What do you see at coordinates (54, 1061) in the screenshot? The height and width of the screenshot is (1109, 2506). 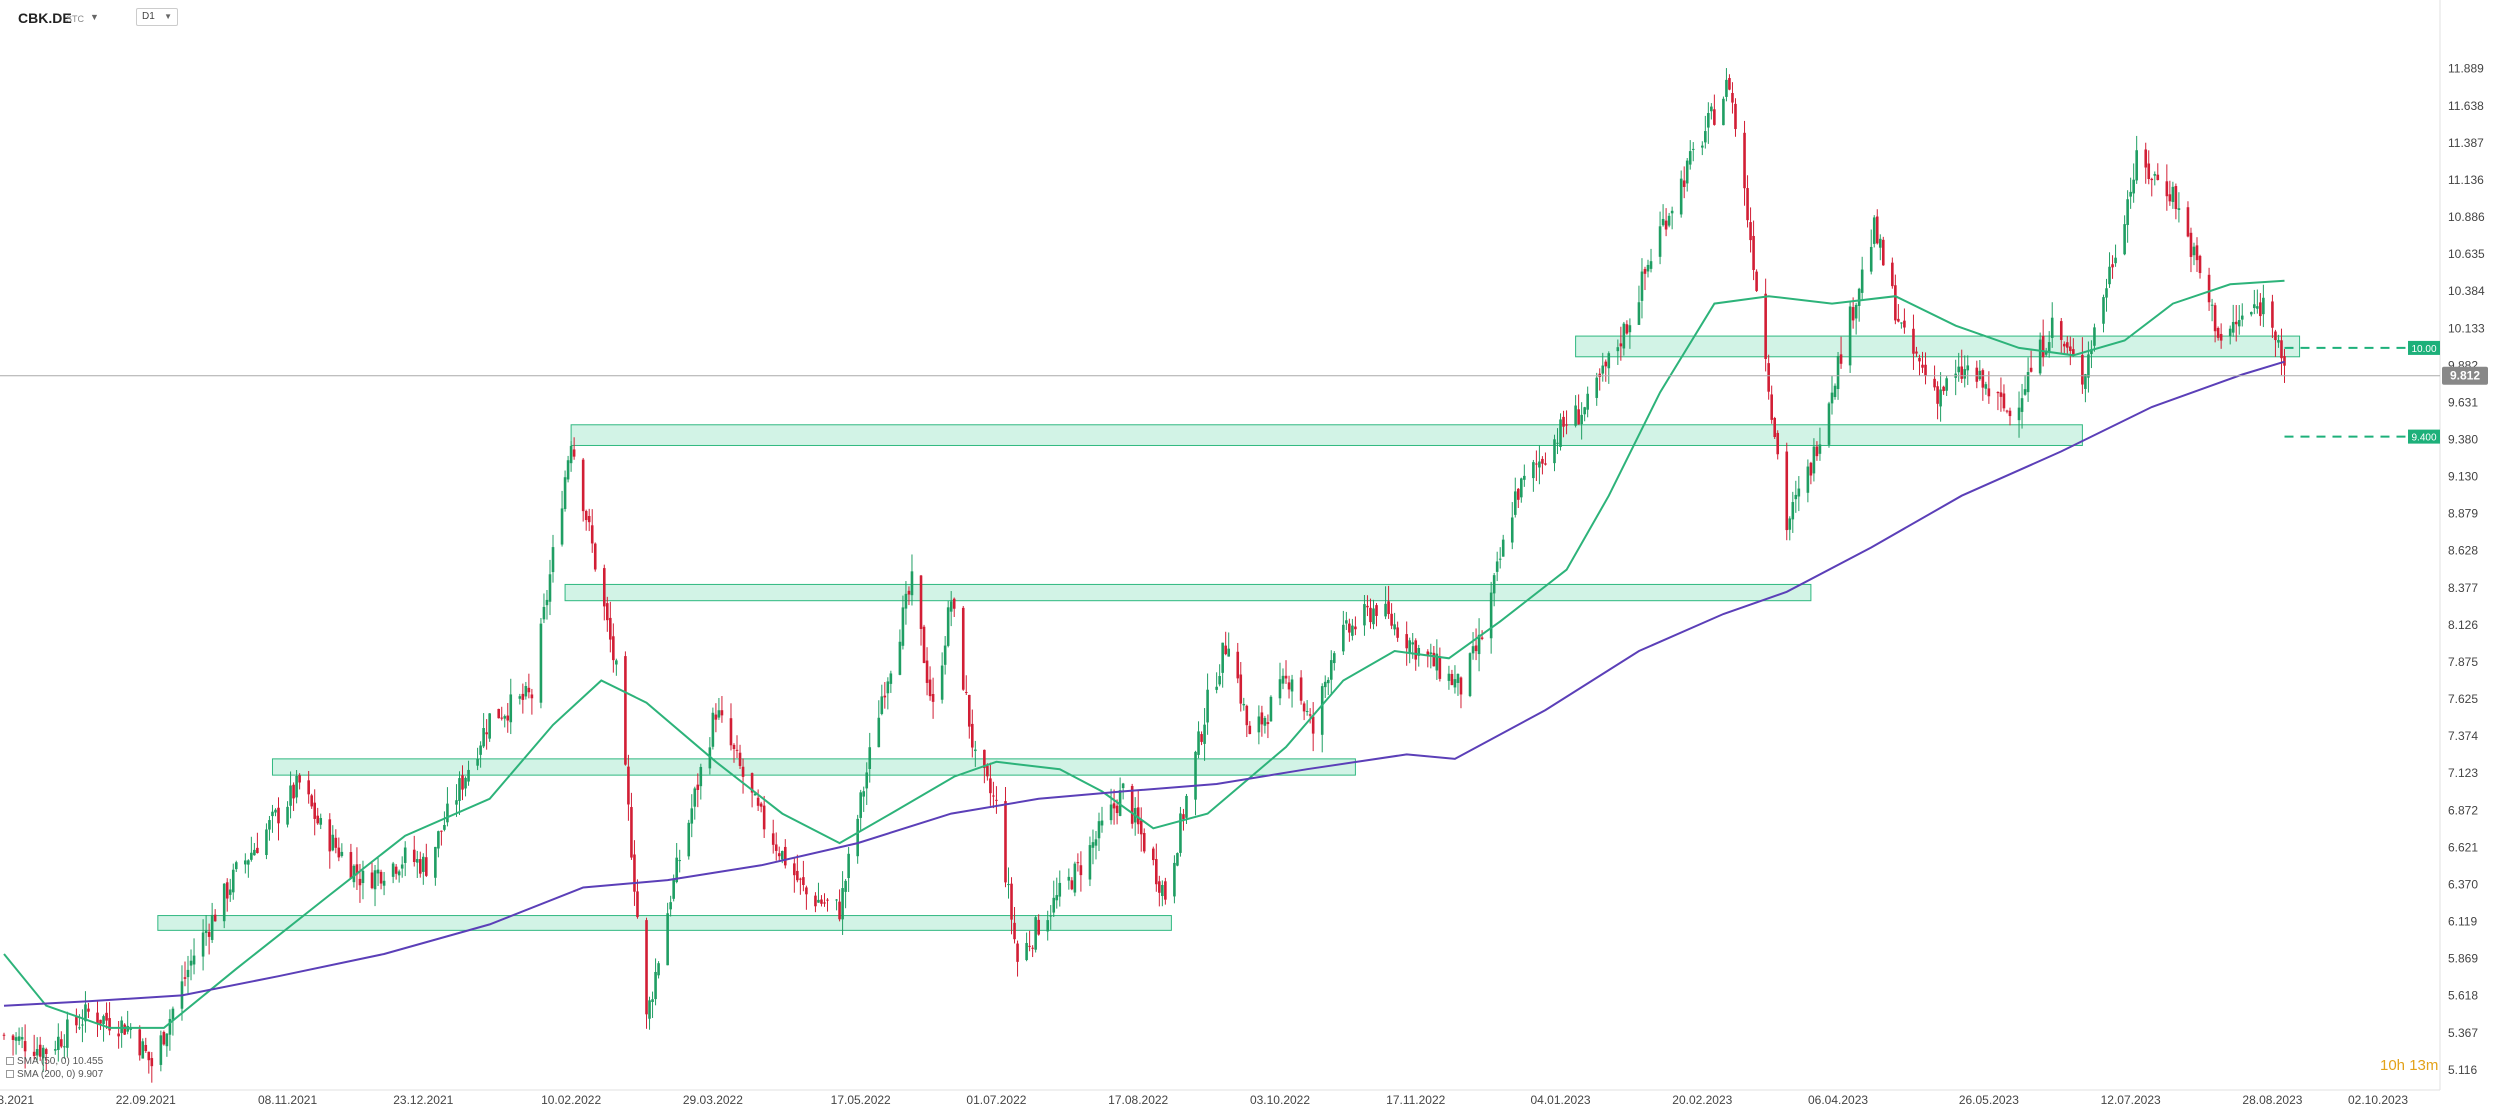 I see `legend-item-sma50: SMA (50, 0) 10.455` at bounding box center [54, 1061].